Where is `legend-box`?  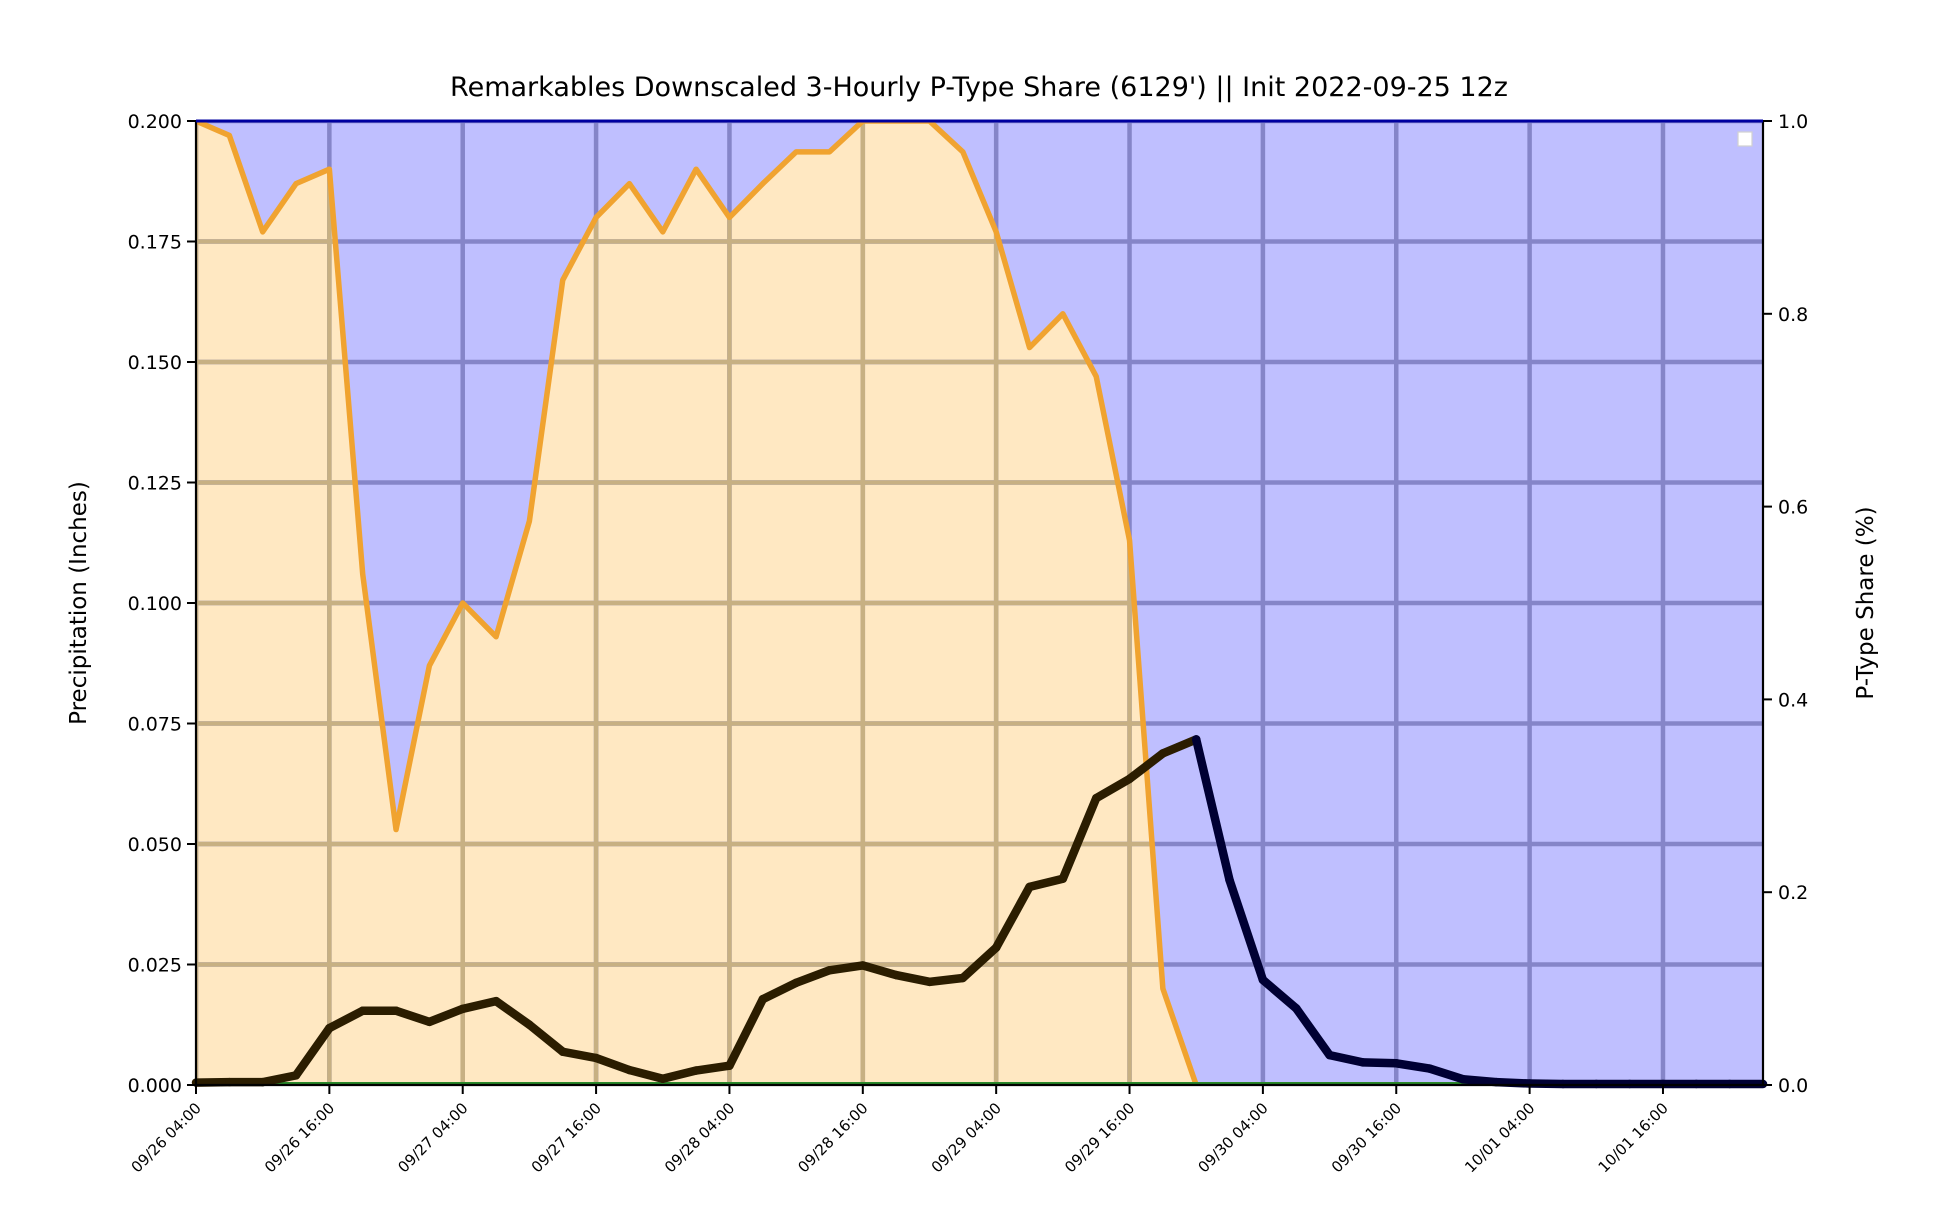 legend-box is located at coordinates (1745, 139).